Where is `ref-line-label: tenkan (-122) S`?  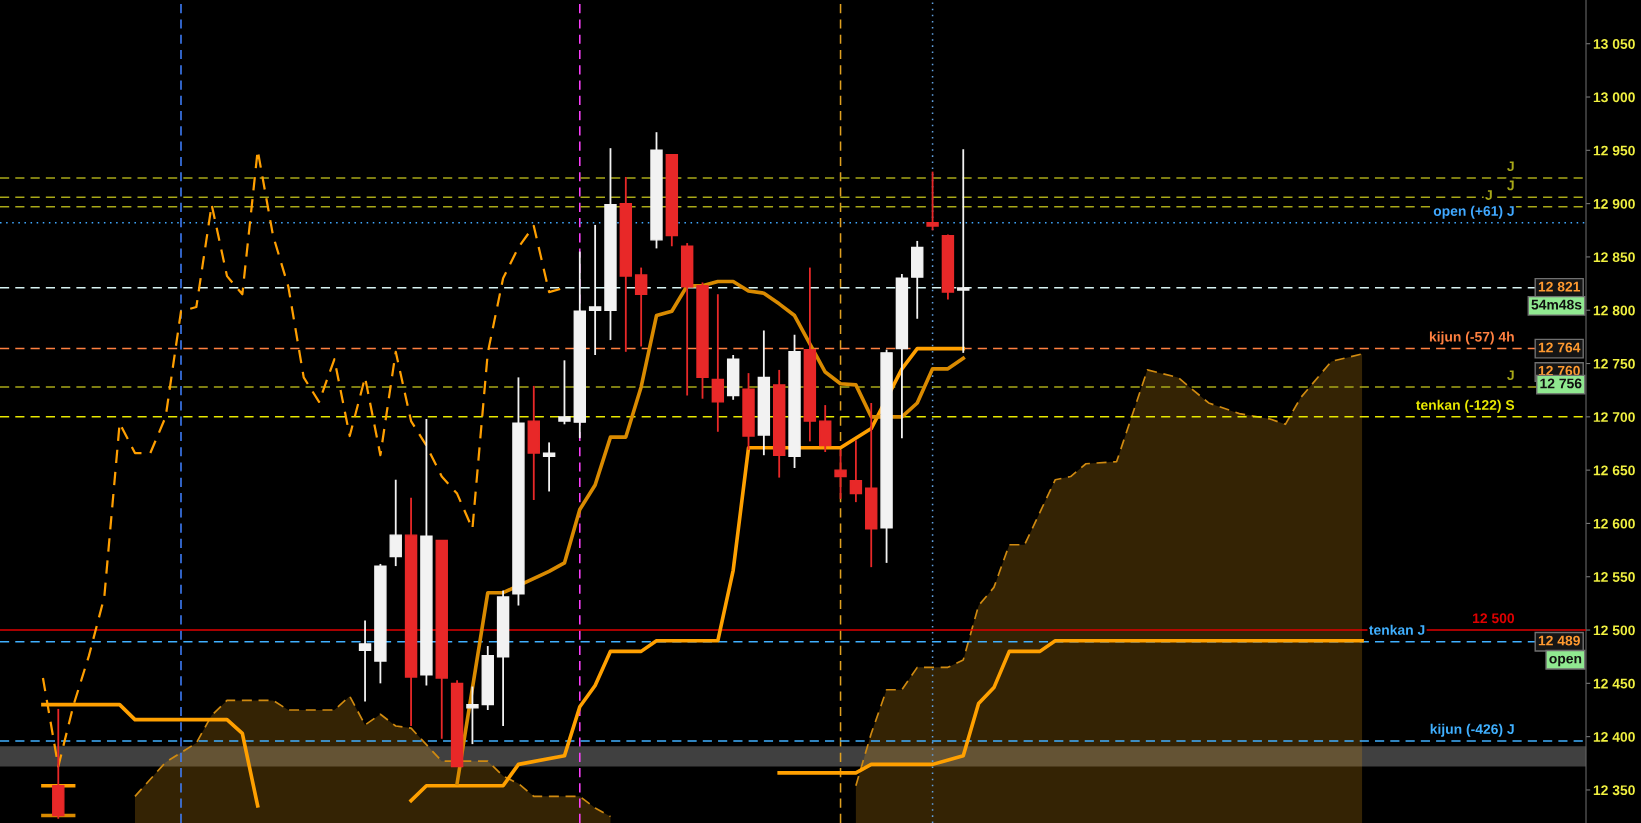
ref-line-label: tenkan (-122) S is located at coordinates (1465, 406).